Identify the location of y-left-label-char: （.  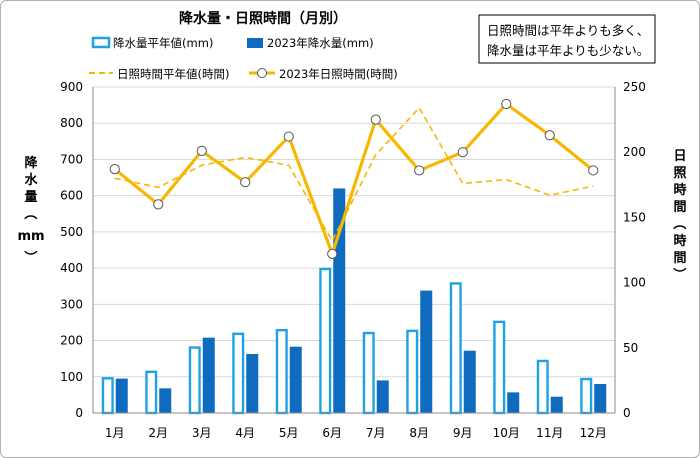
(30, 212).